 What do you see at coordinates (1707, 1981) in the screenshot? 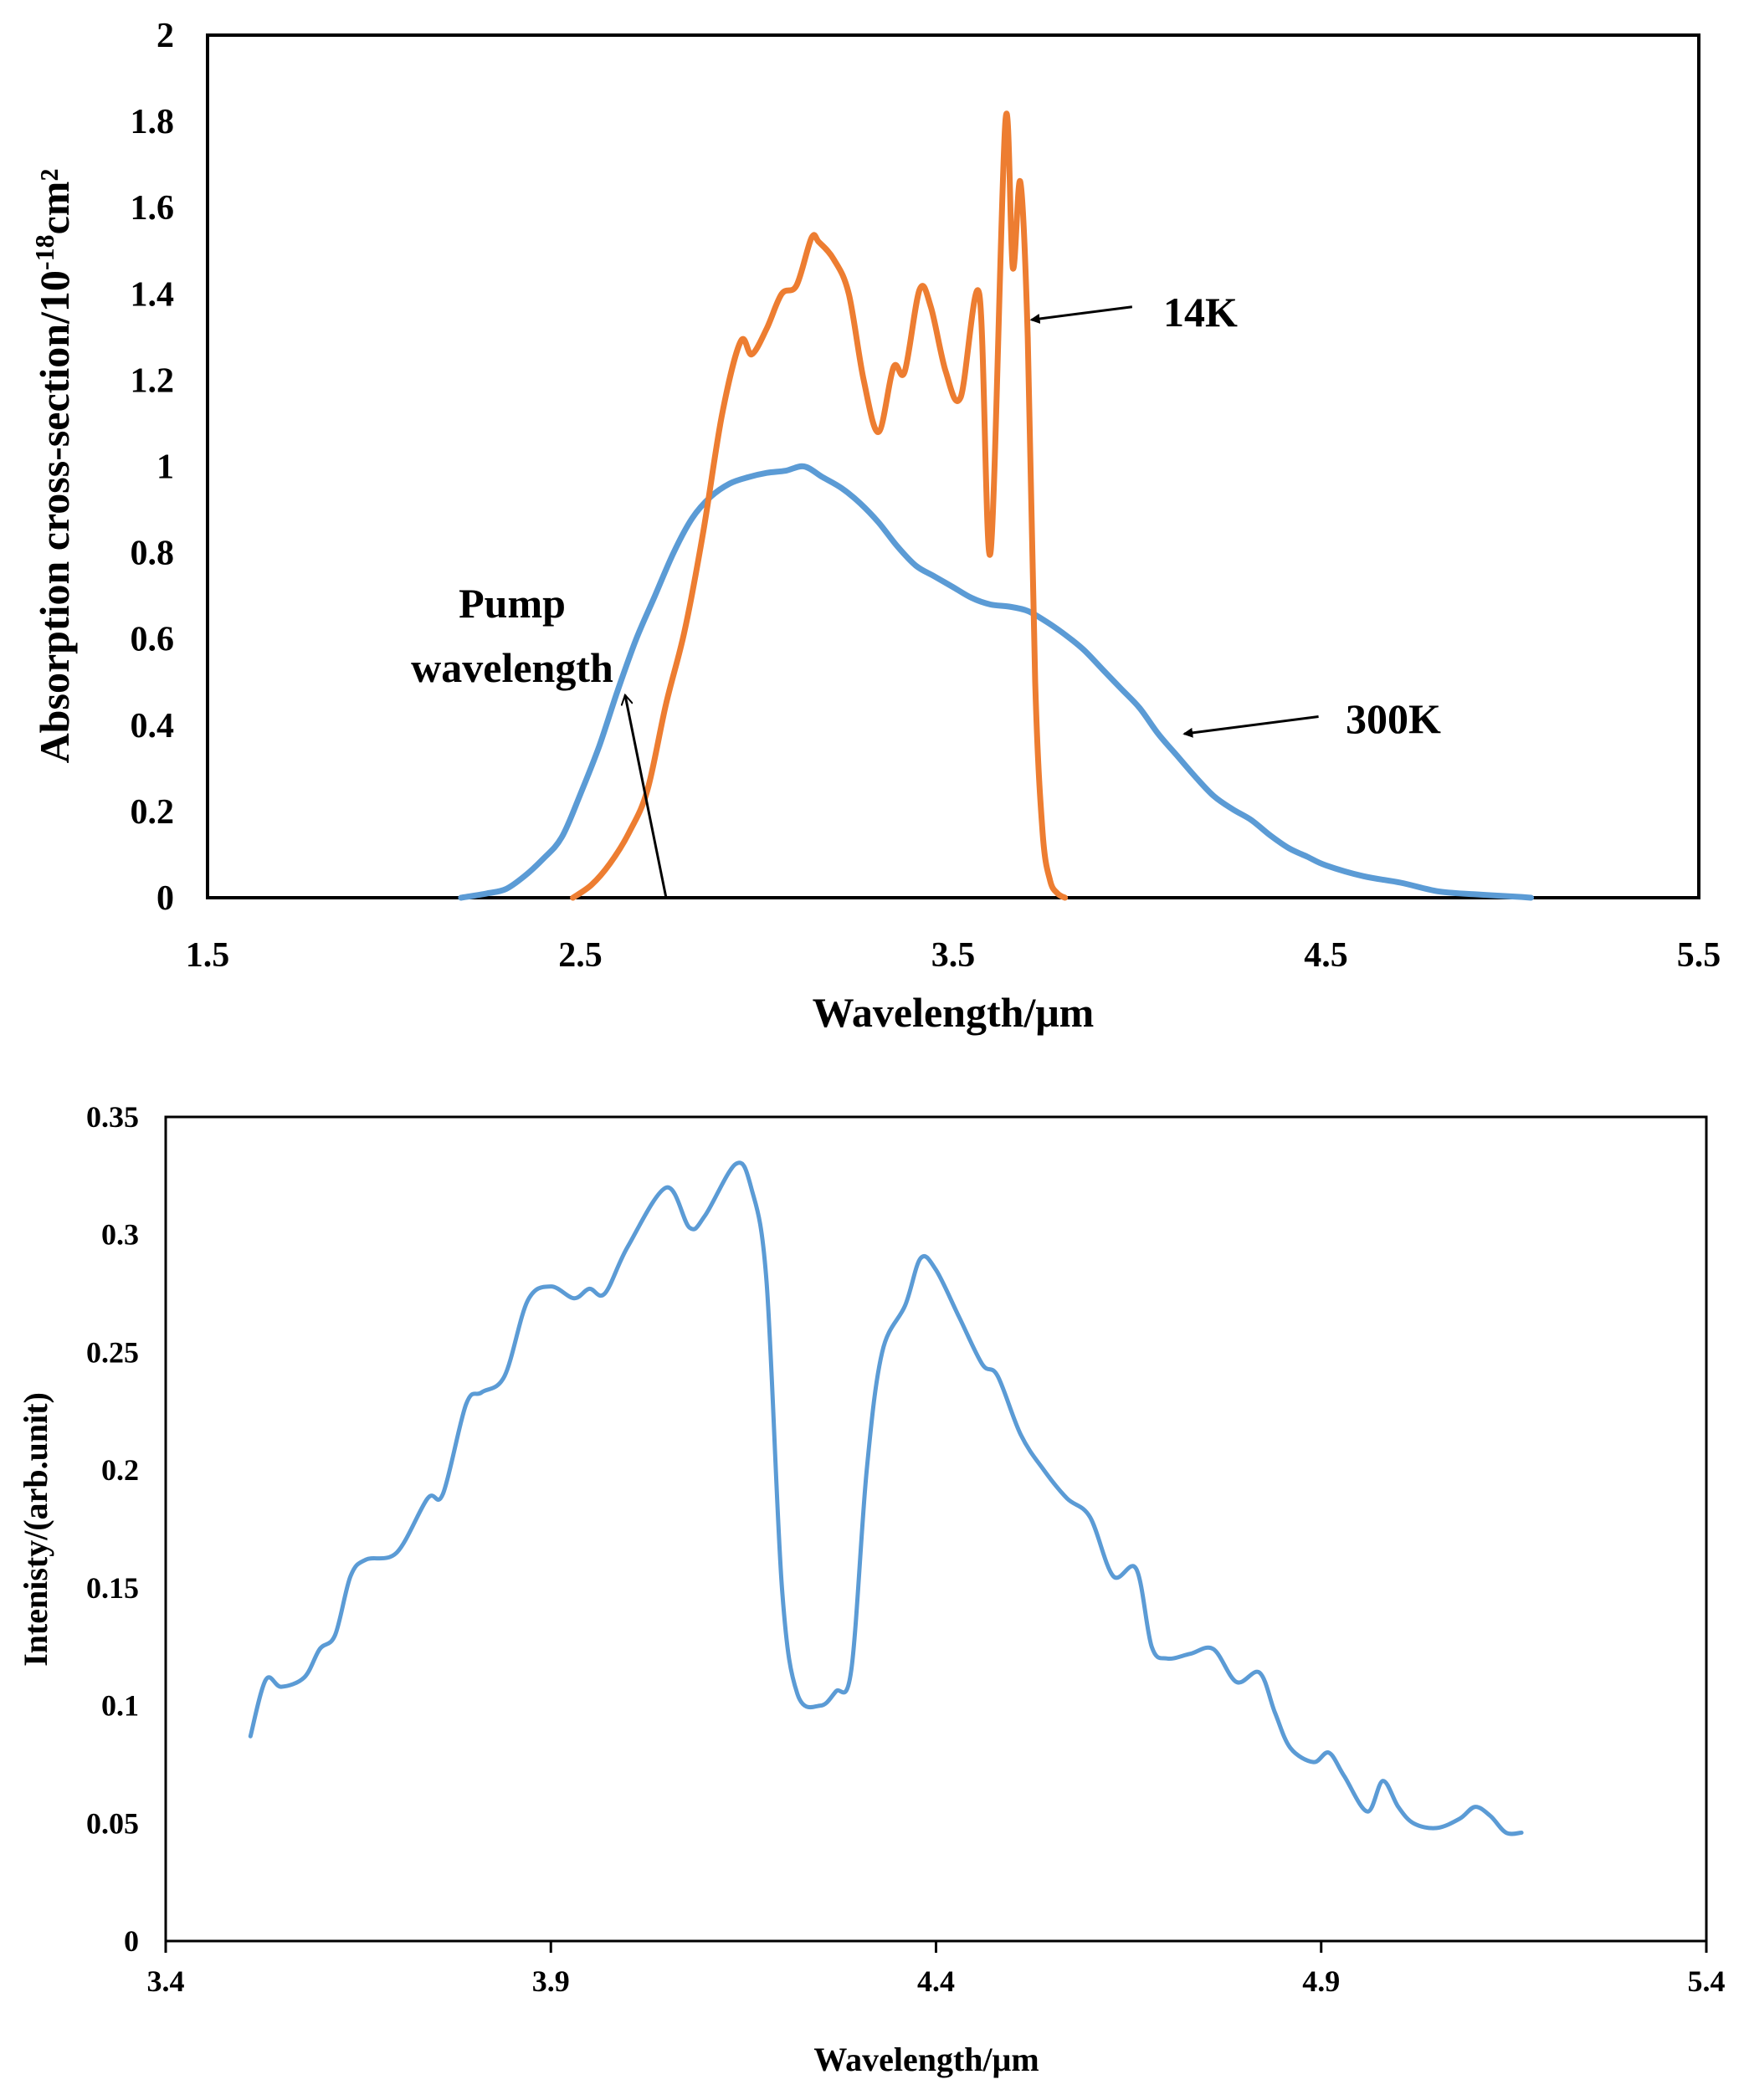
I see `x-tick-label: 5.4` at bounding box center [1707, 1981].